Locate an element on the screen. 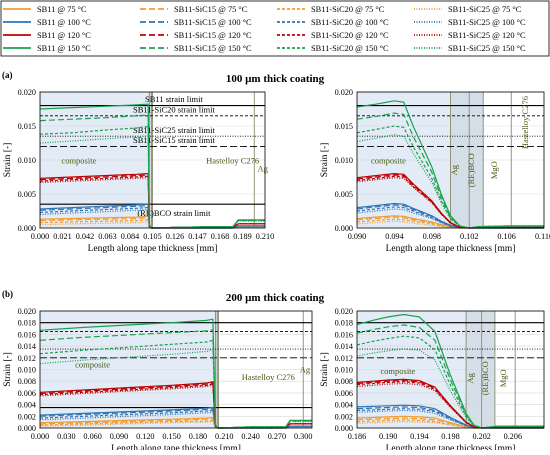 This screenshot has height=455, width=550. strain-limit-label: SB11 strain limit is located at coordinates (174, 99).